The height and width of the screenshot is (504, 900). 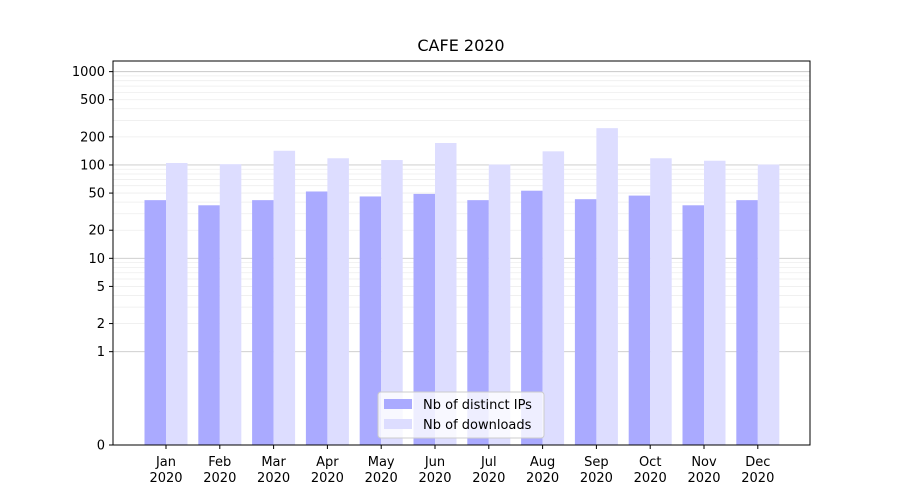 What do you see at coordinates (460, 45) in the screenshot?
I see `chart-title: CAFE 2020` at bounding box center [460, 45].